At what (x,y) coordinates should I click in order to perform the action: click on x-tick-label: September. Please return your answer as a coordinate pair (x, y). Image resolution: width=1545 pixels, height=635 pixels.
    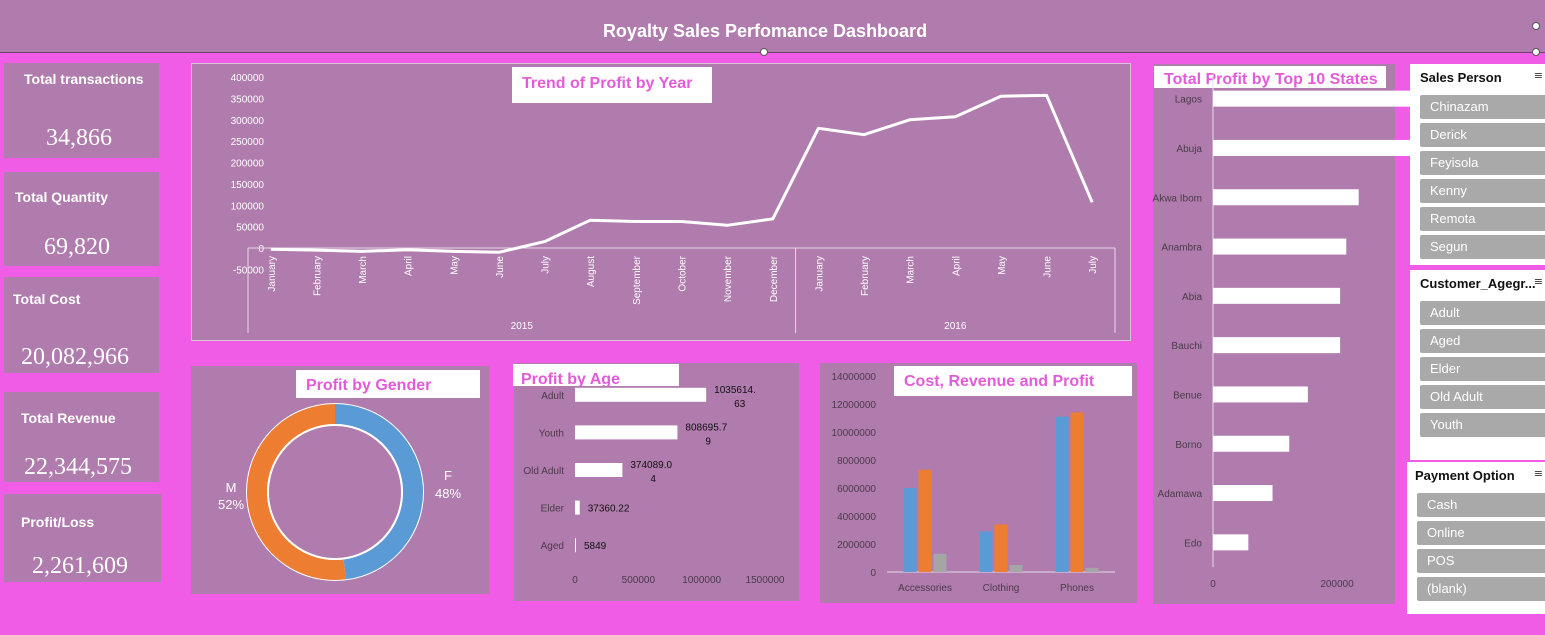
    Looking at the image, I should click on (637, 280).